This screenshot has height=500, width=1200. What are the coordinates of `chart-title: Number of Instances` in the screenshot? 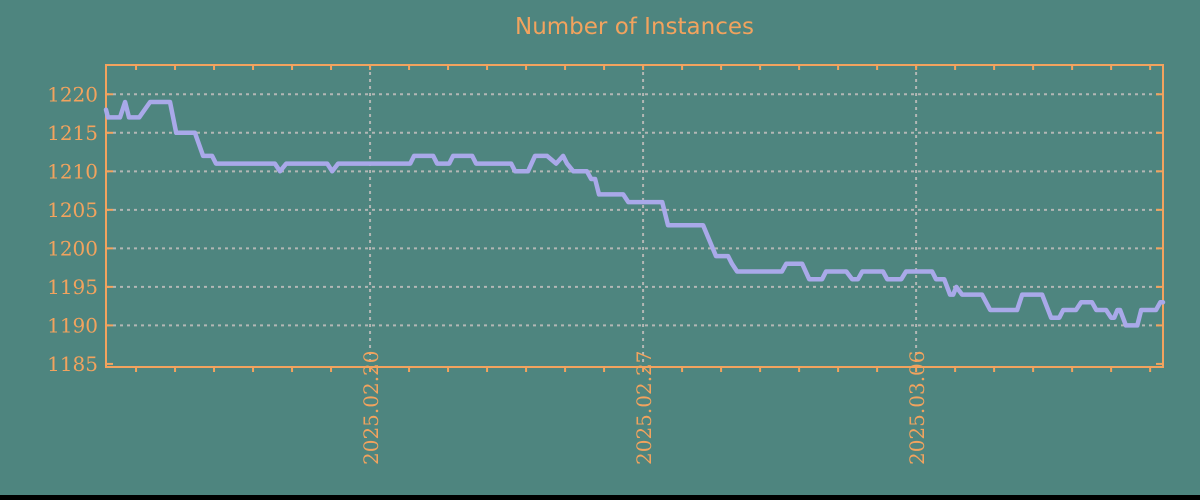 It's located at (634, 27).